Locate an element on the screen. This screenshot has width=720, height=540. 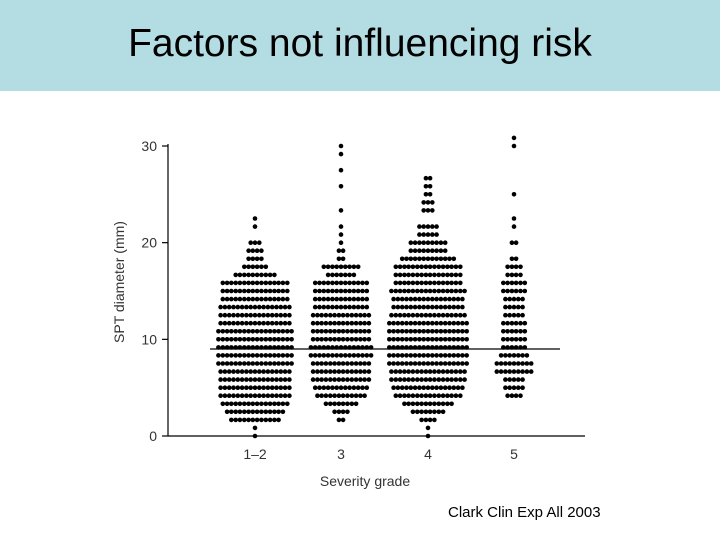
x-tick-label: 1–2 is located at coordinates (255, 454).